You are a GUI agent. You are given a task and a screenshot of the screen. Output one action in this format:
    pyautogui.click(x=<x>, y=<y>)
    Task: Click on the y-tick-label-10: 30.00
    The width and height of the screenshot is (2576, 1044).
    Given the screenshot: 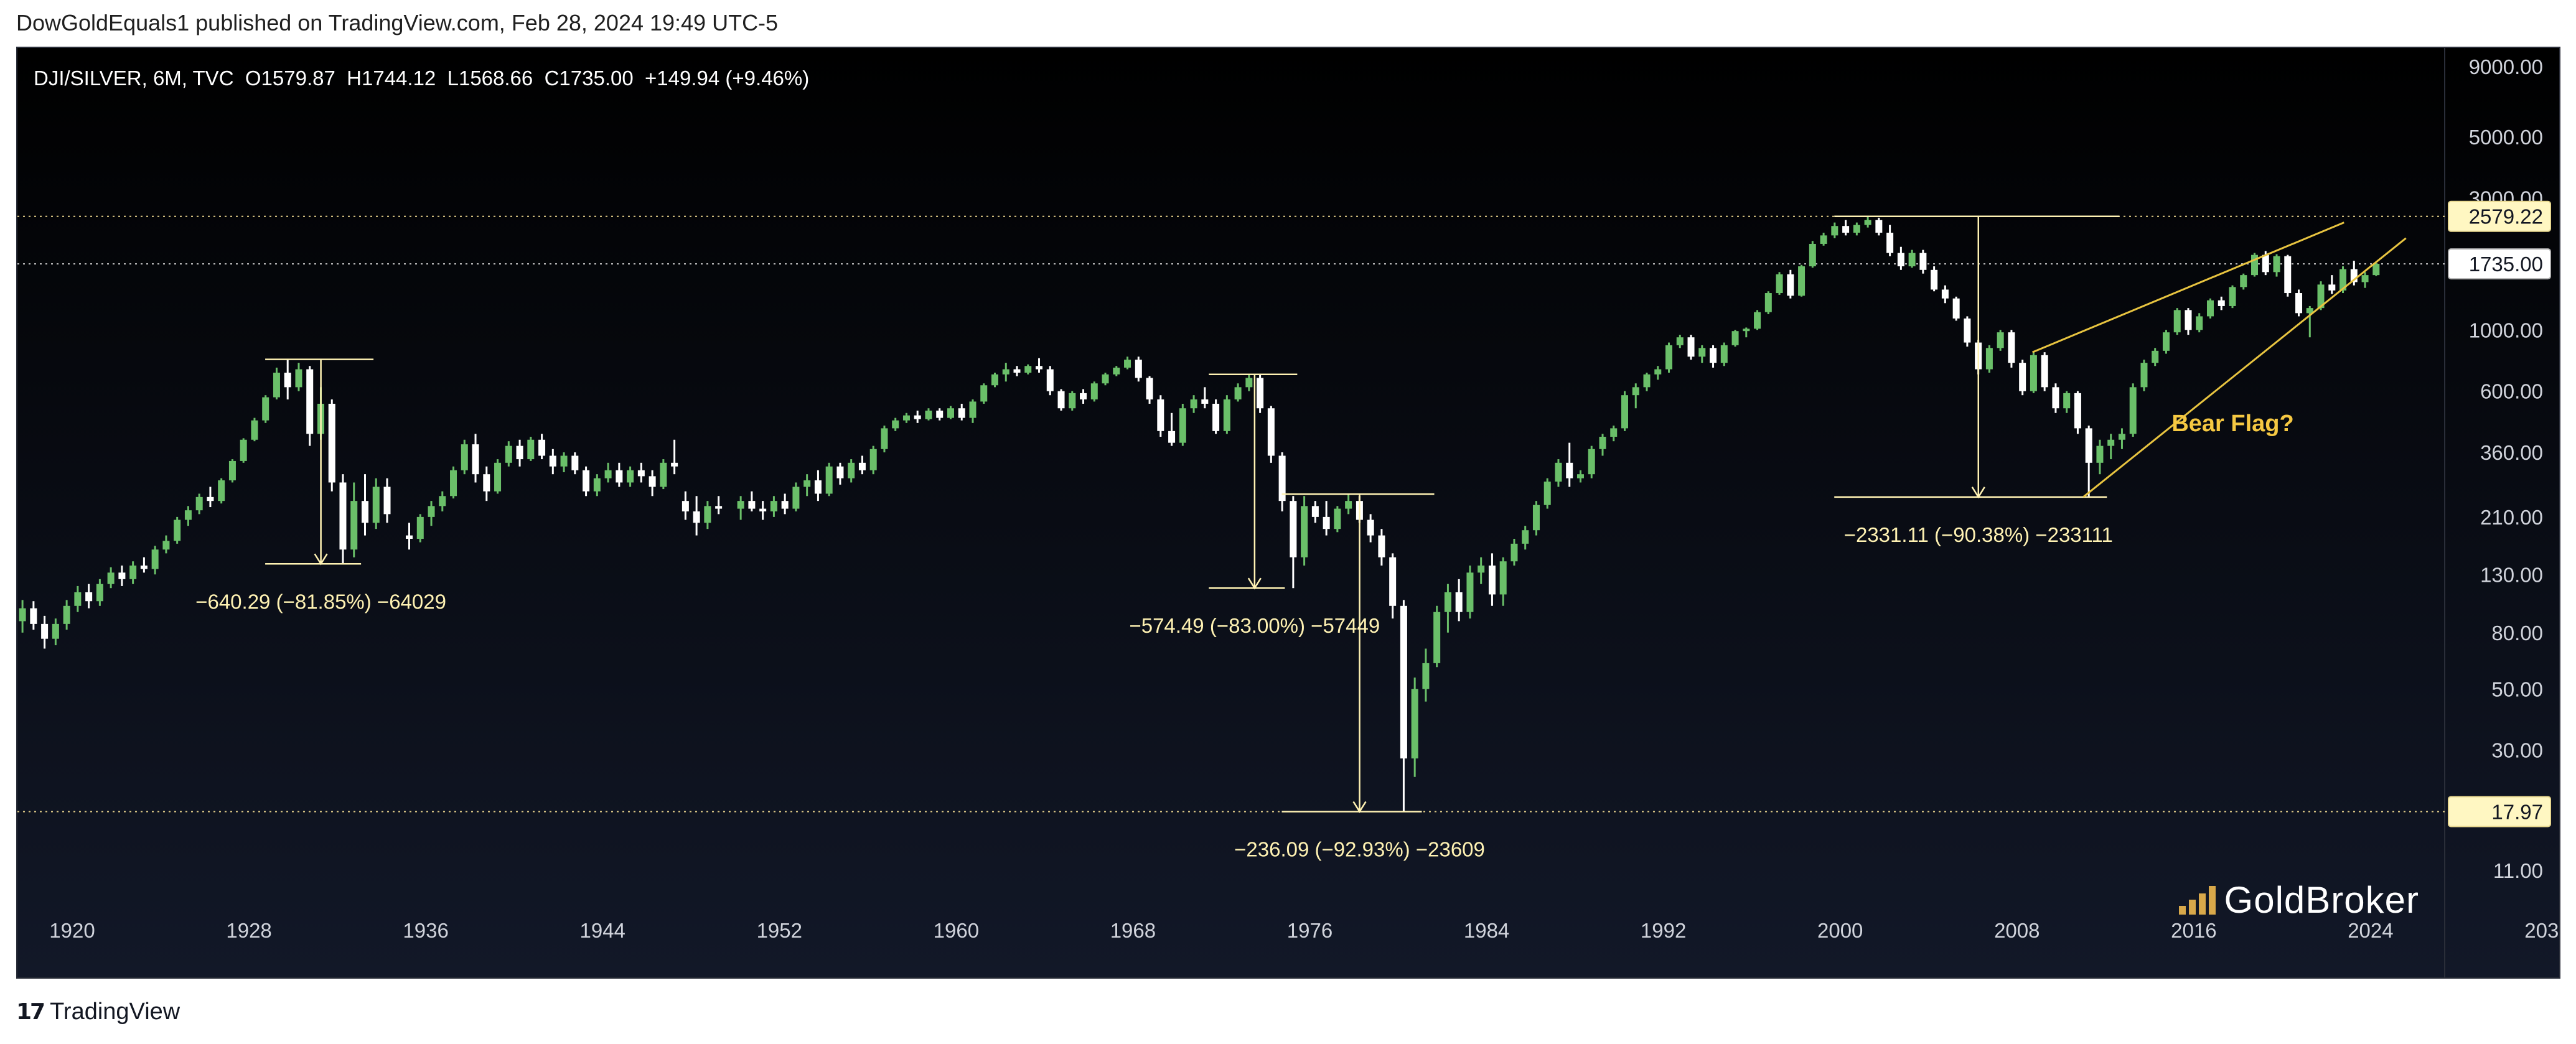 What is the action you would take?
    pyautogui.click(x=2517, y=750)
    